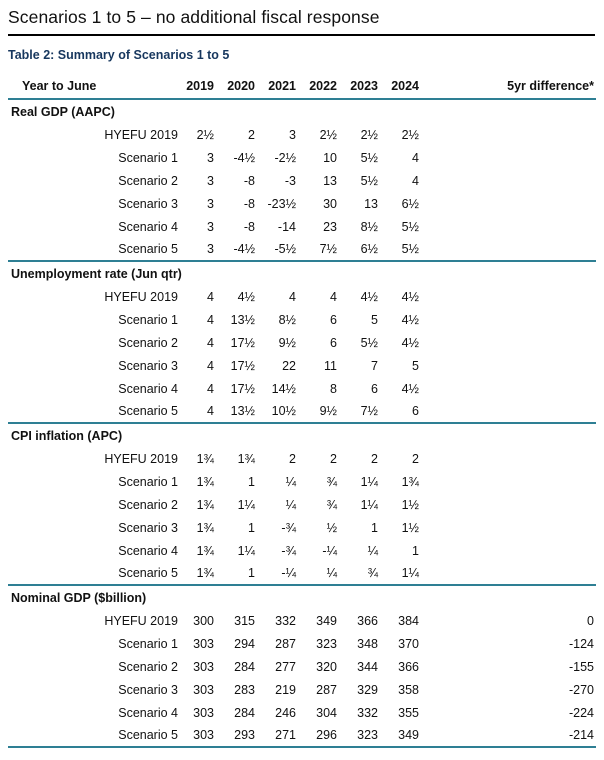 This screenshot has height=760, width=604. What do you see at coordinates (326, 735) in the screenshot?
I see `value-cell: 296` at bounding box center [326, 735].